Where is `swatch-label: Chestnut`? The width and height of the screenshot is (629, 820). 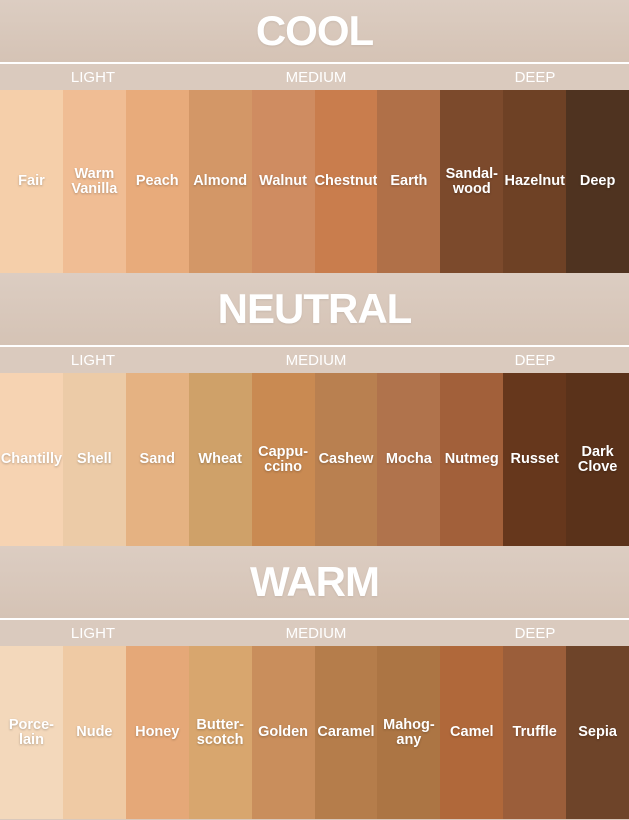 swatch-label: Chestnut is located at coordinates (346, 181).